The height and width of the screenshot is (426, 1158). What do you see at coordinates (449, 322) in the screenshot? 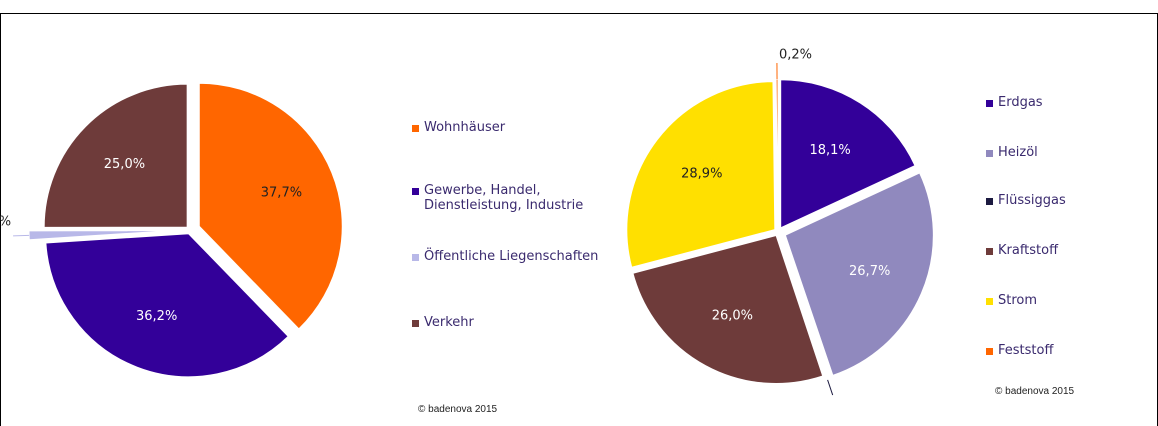
I see `legend-label: Verkehr` at bounding box center [449, 322].